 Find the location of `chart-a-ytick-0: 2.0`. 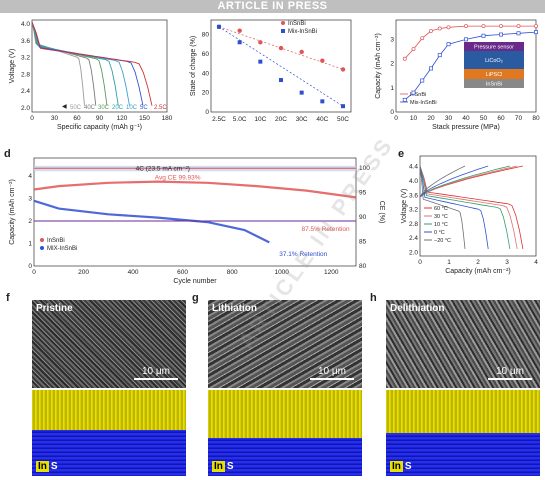

chart-a-ytick-0: 2.0 is located at coordinates (25, 108).